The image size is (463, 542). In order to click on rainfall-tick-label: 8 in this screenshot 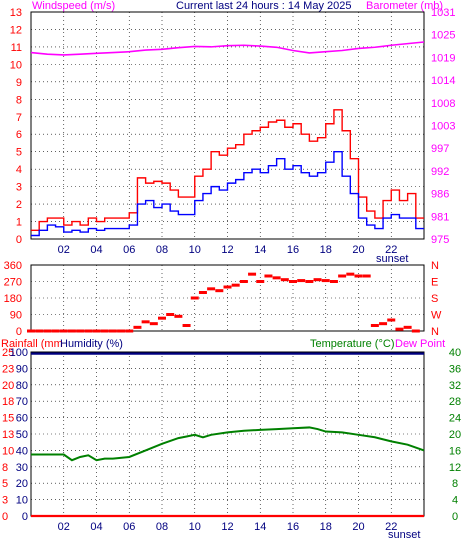, I will do `click(5, 468)`.